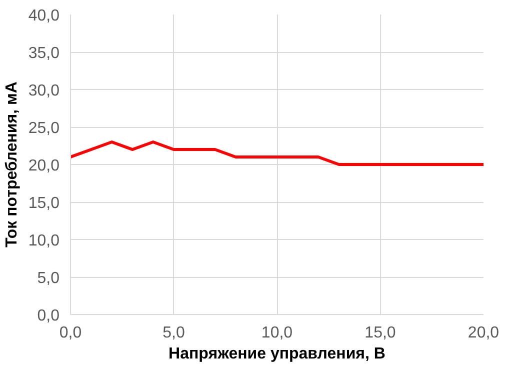 This screenshot has height=372, width=512. What do you see at coordinates (380, 333) in the screenshot?
I see `x-tick-label: 15,0` at bounding box center [380, 333].